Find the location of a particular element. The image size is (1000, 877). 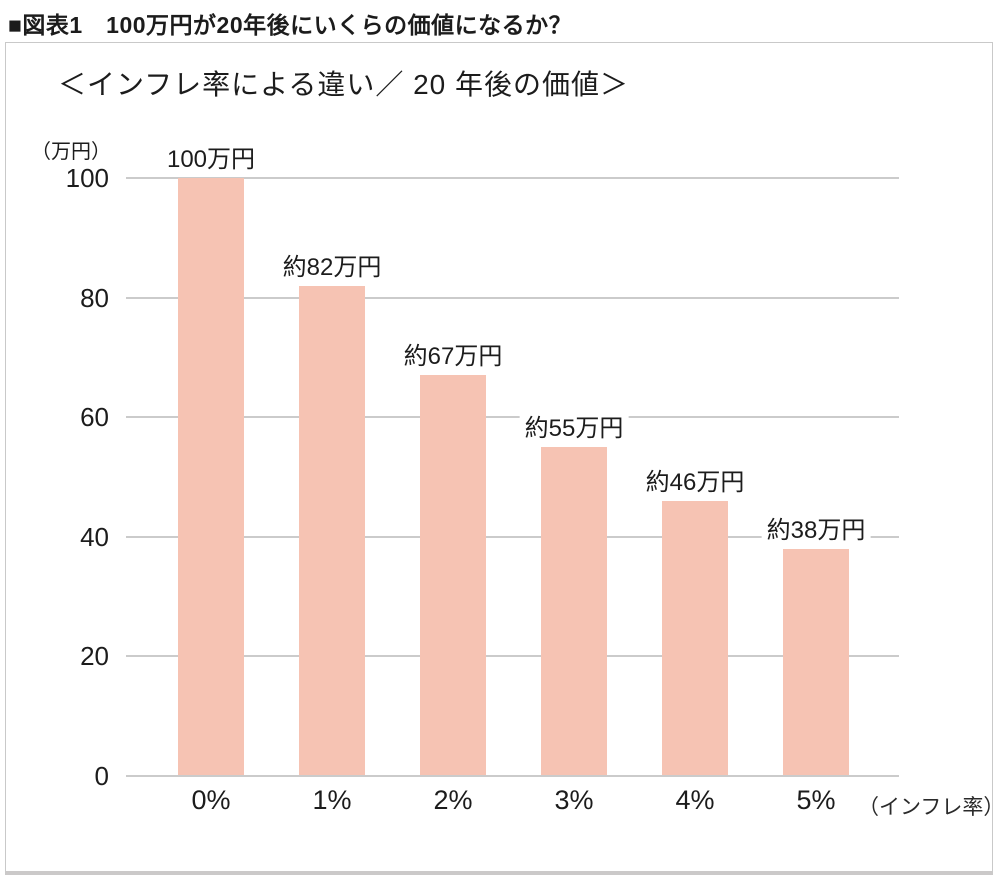

bar-3pct is located at coordinates (574, 611).